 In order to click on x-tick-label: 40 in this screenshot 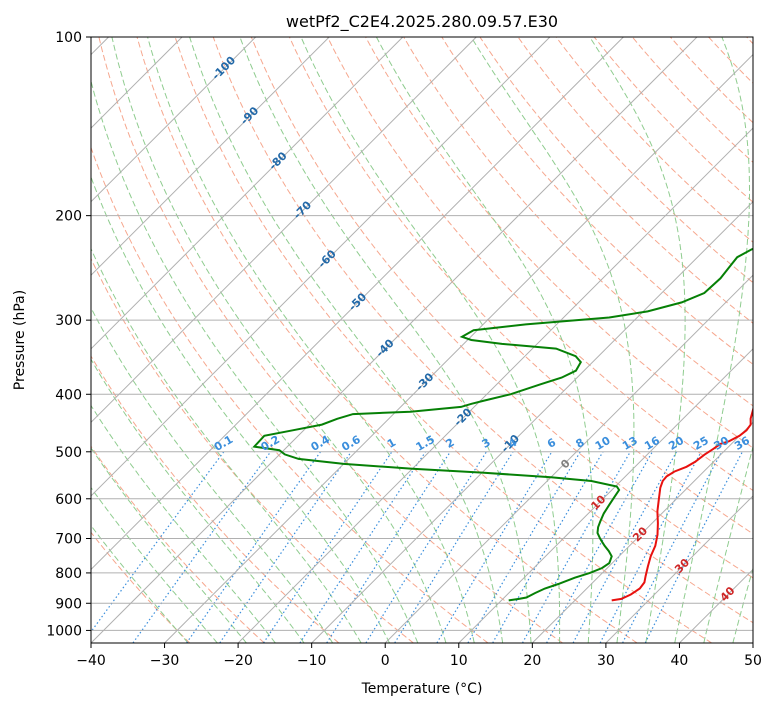, I will do `click(680, 661)`.